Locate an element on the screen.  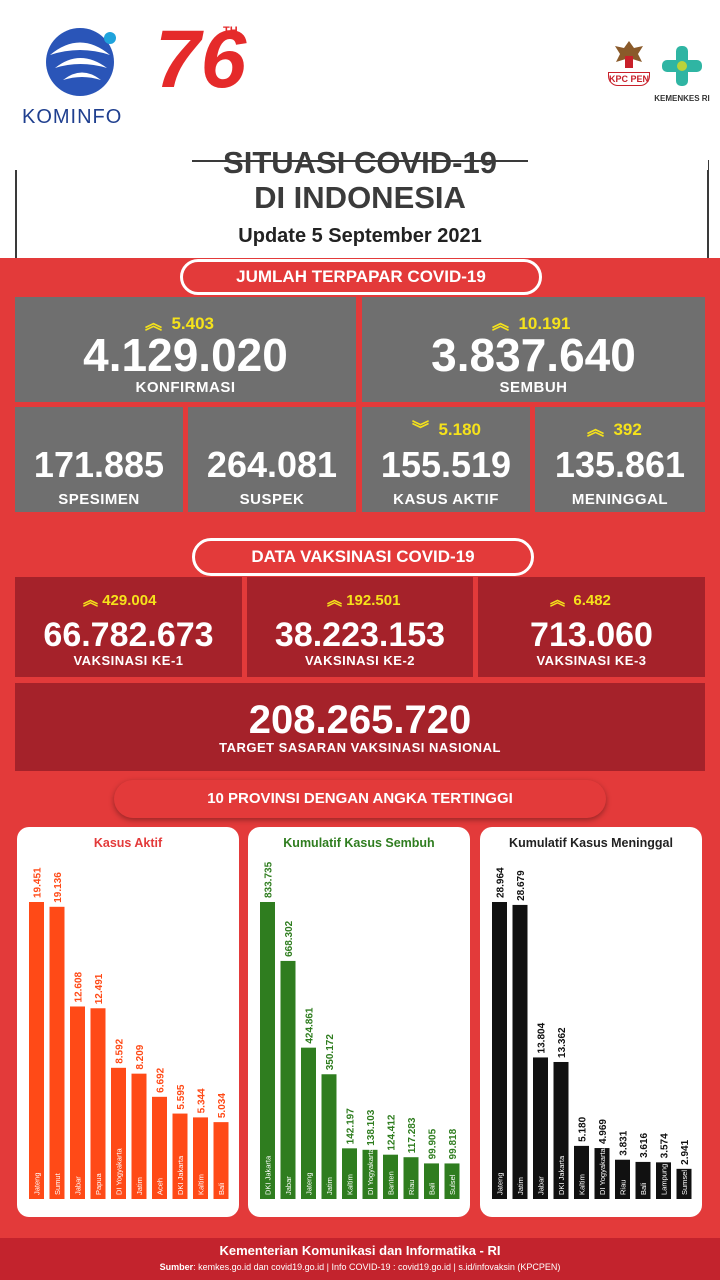
deaths-delta-value: 392 is located at coordinates (627, 429).